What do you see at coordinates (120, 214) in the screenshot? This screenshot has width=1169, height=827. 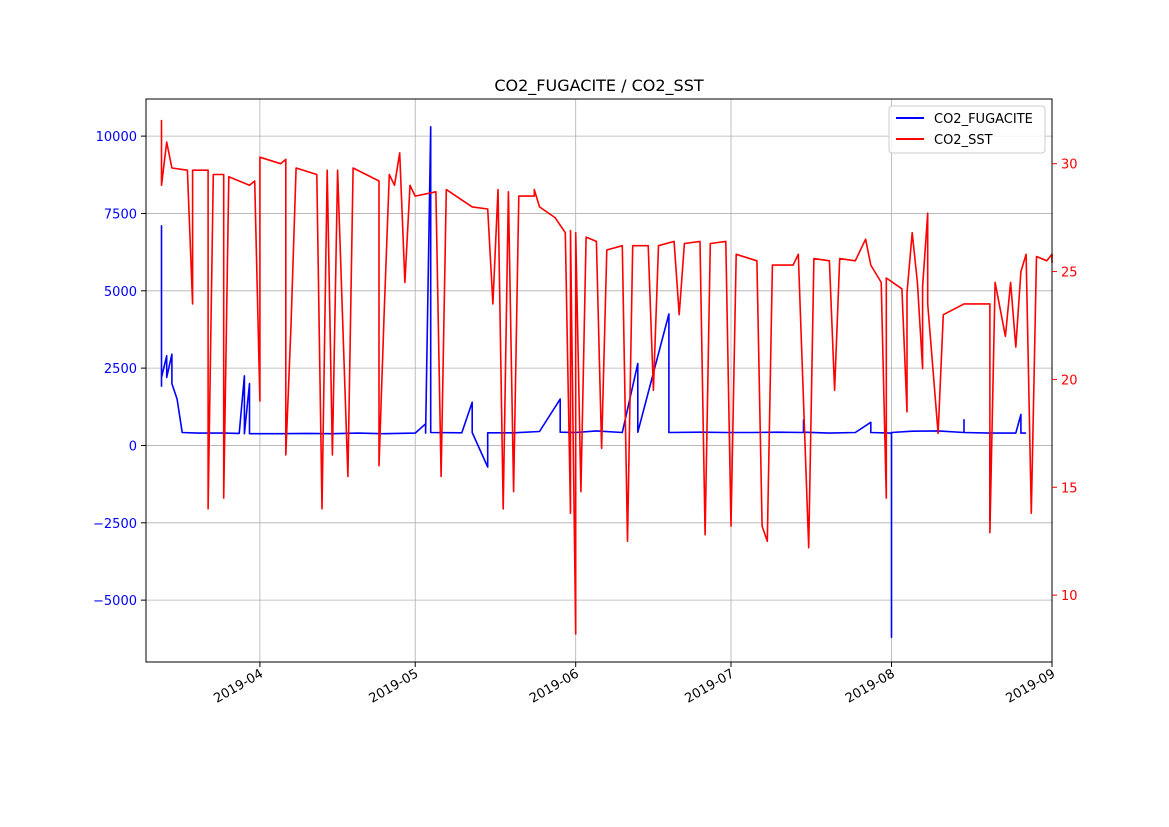 I see `left-y-tick-label: 7500` at bounding box center [120, 214].